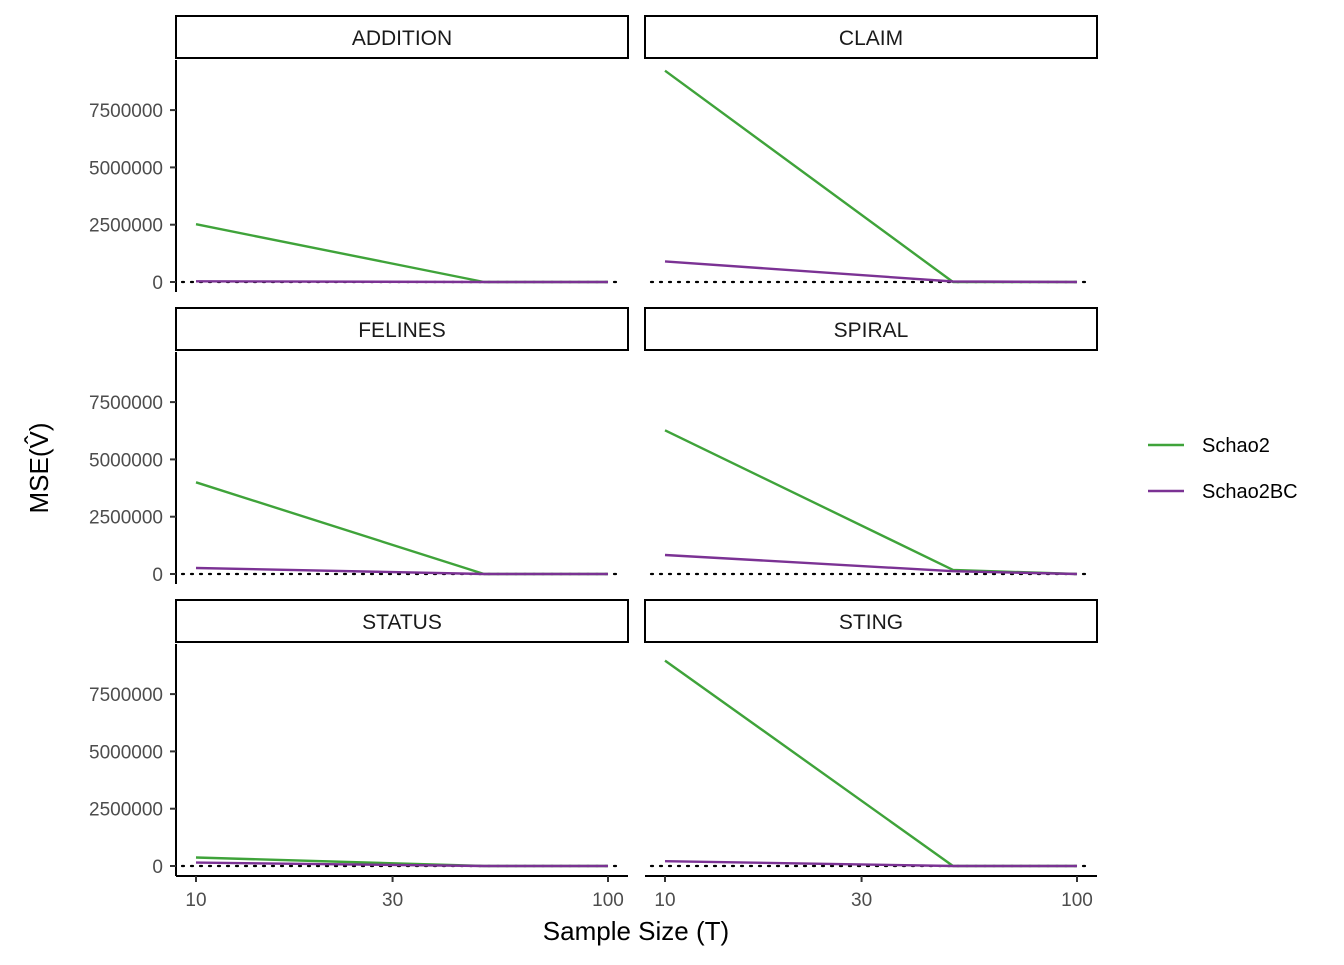  What do you see at coordinates (636, 931) in the screenshot?
I see `x-axis-title: Sample Size (T)` at bounding box center [636, 931].